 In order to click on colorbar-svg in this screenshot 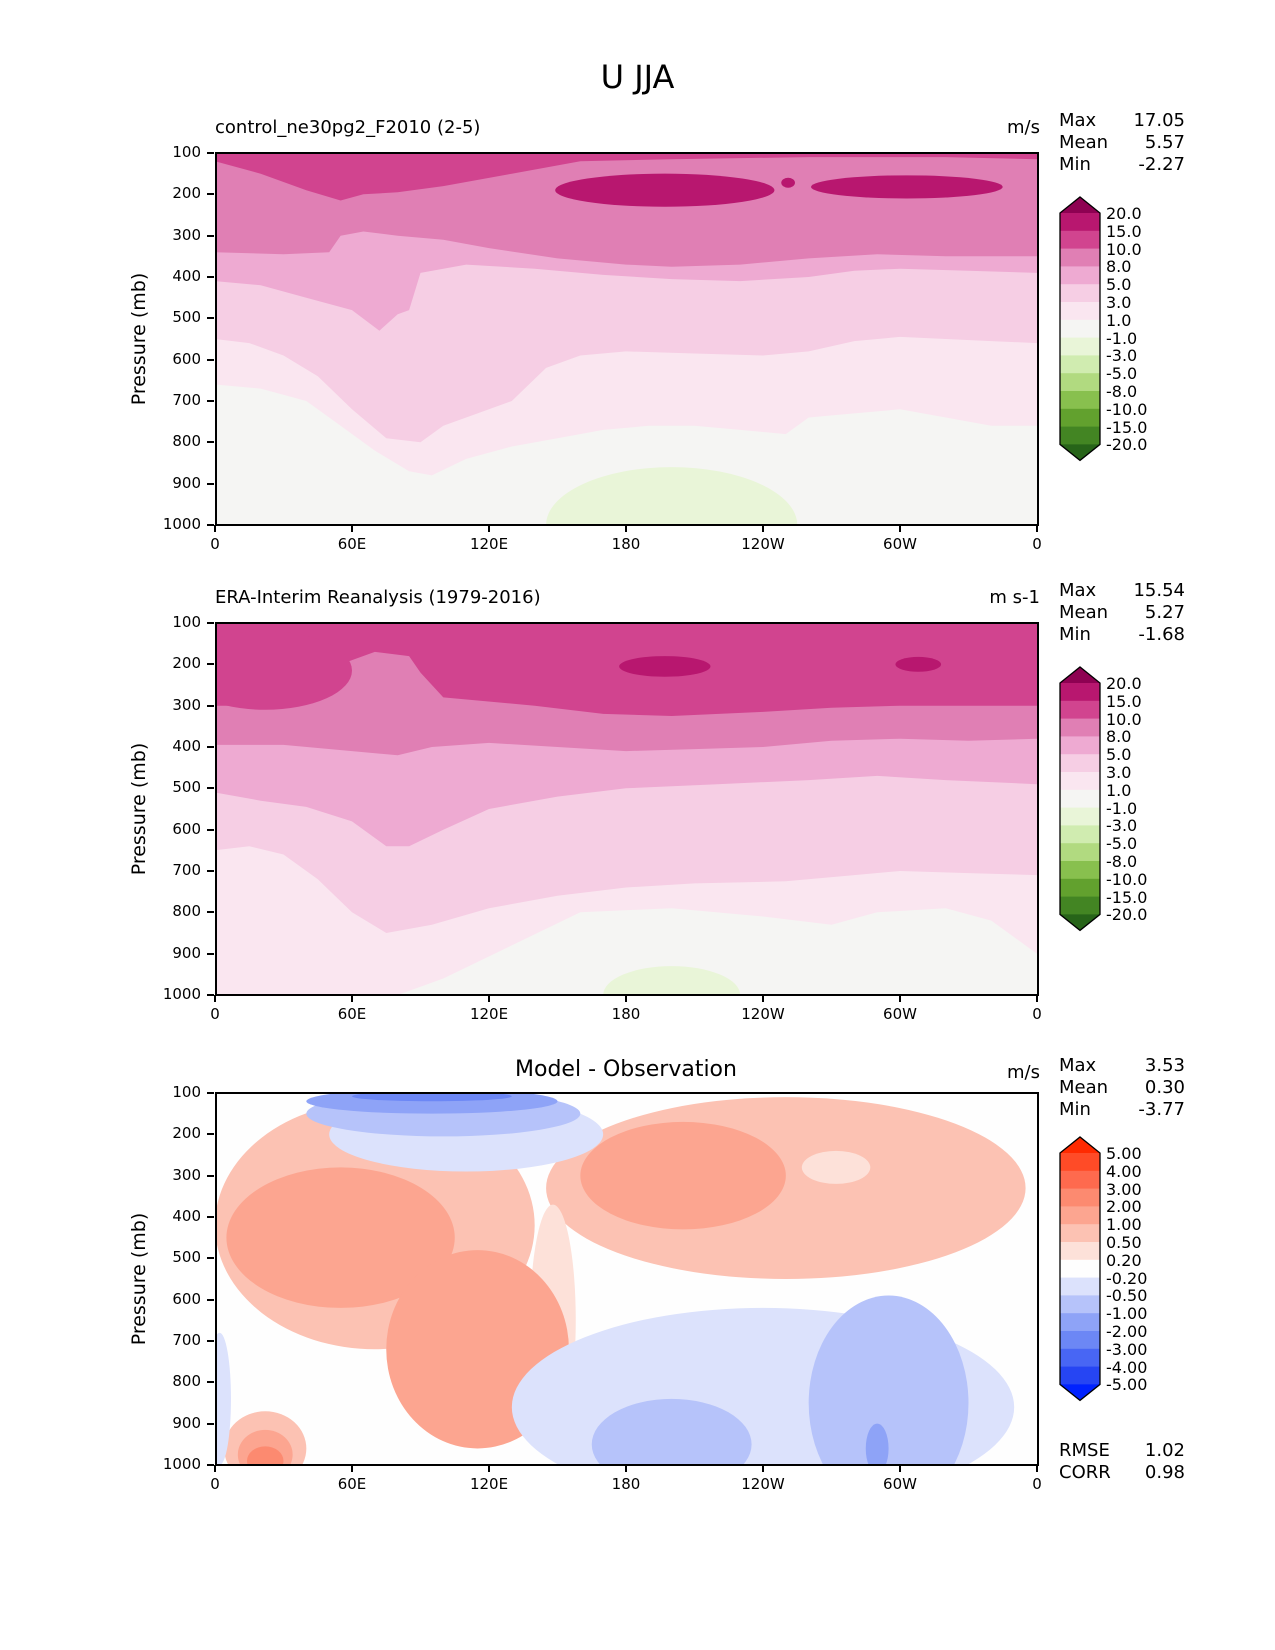, I will do `click(1080, 1269)`.